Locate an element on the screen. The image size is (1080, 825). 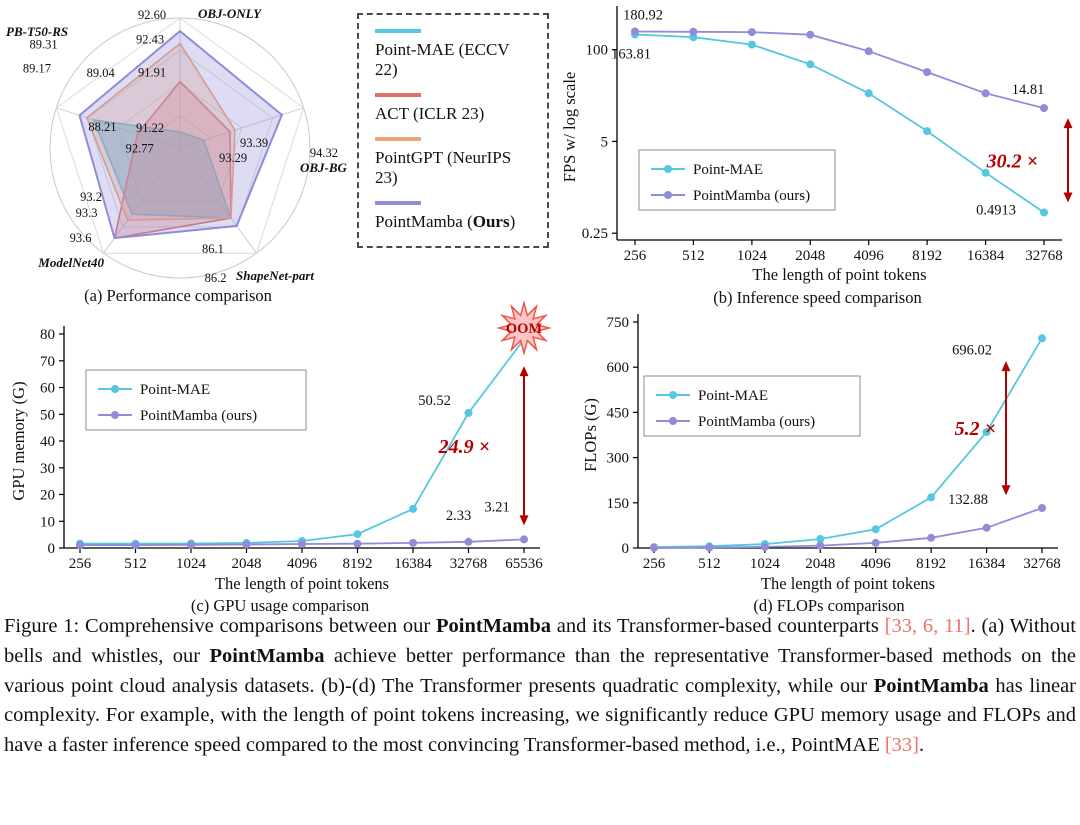
svg-text: ModelNet40 is located at coordinates (70, 262).